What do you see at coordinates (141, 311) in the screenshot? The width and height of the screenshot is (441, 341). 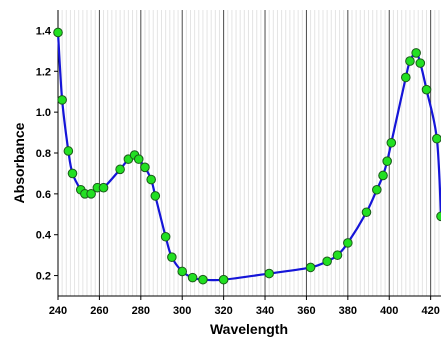 I see `x-tick-label: 280` at bounding box center [141, 311].